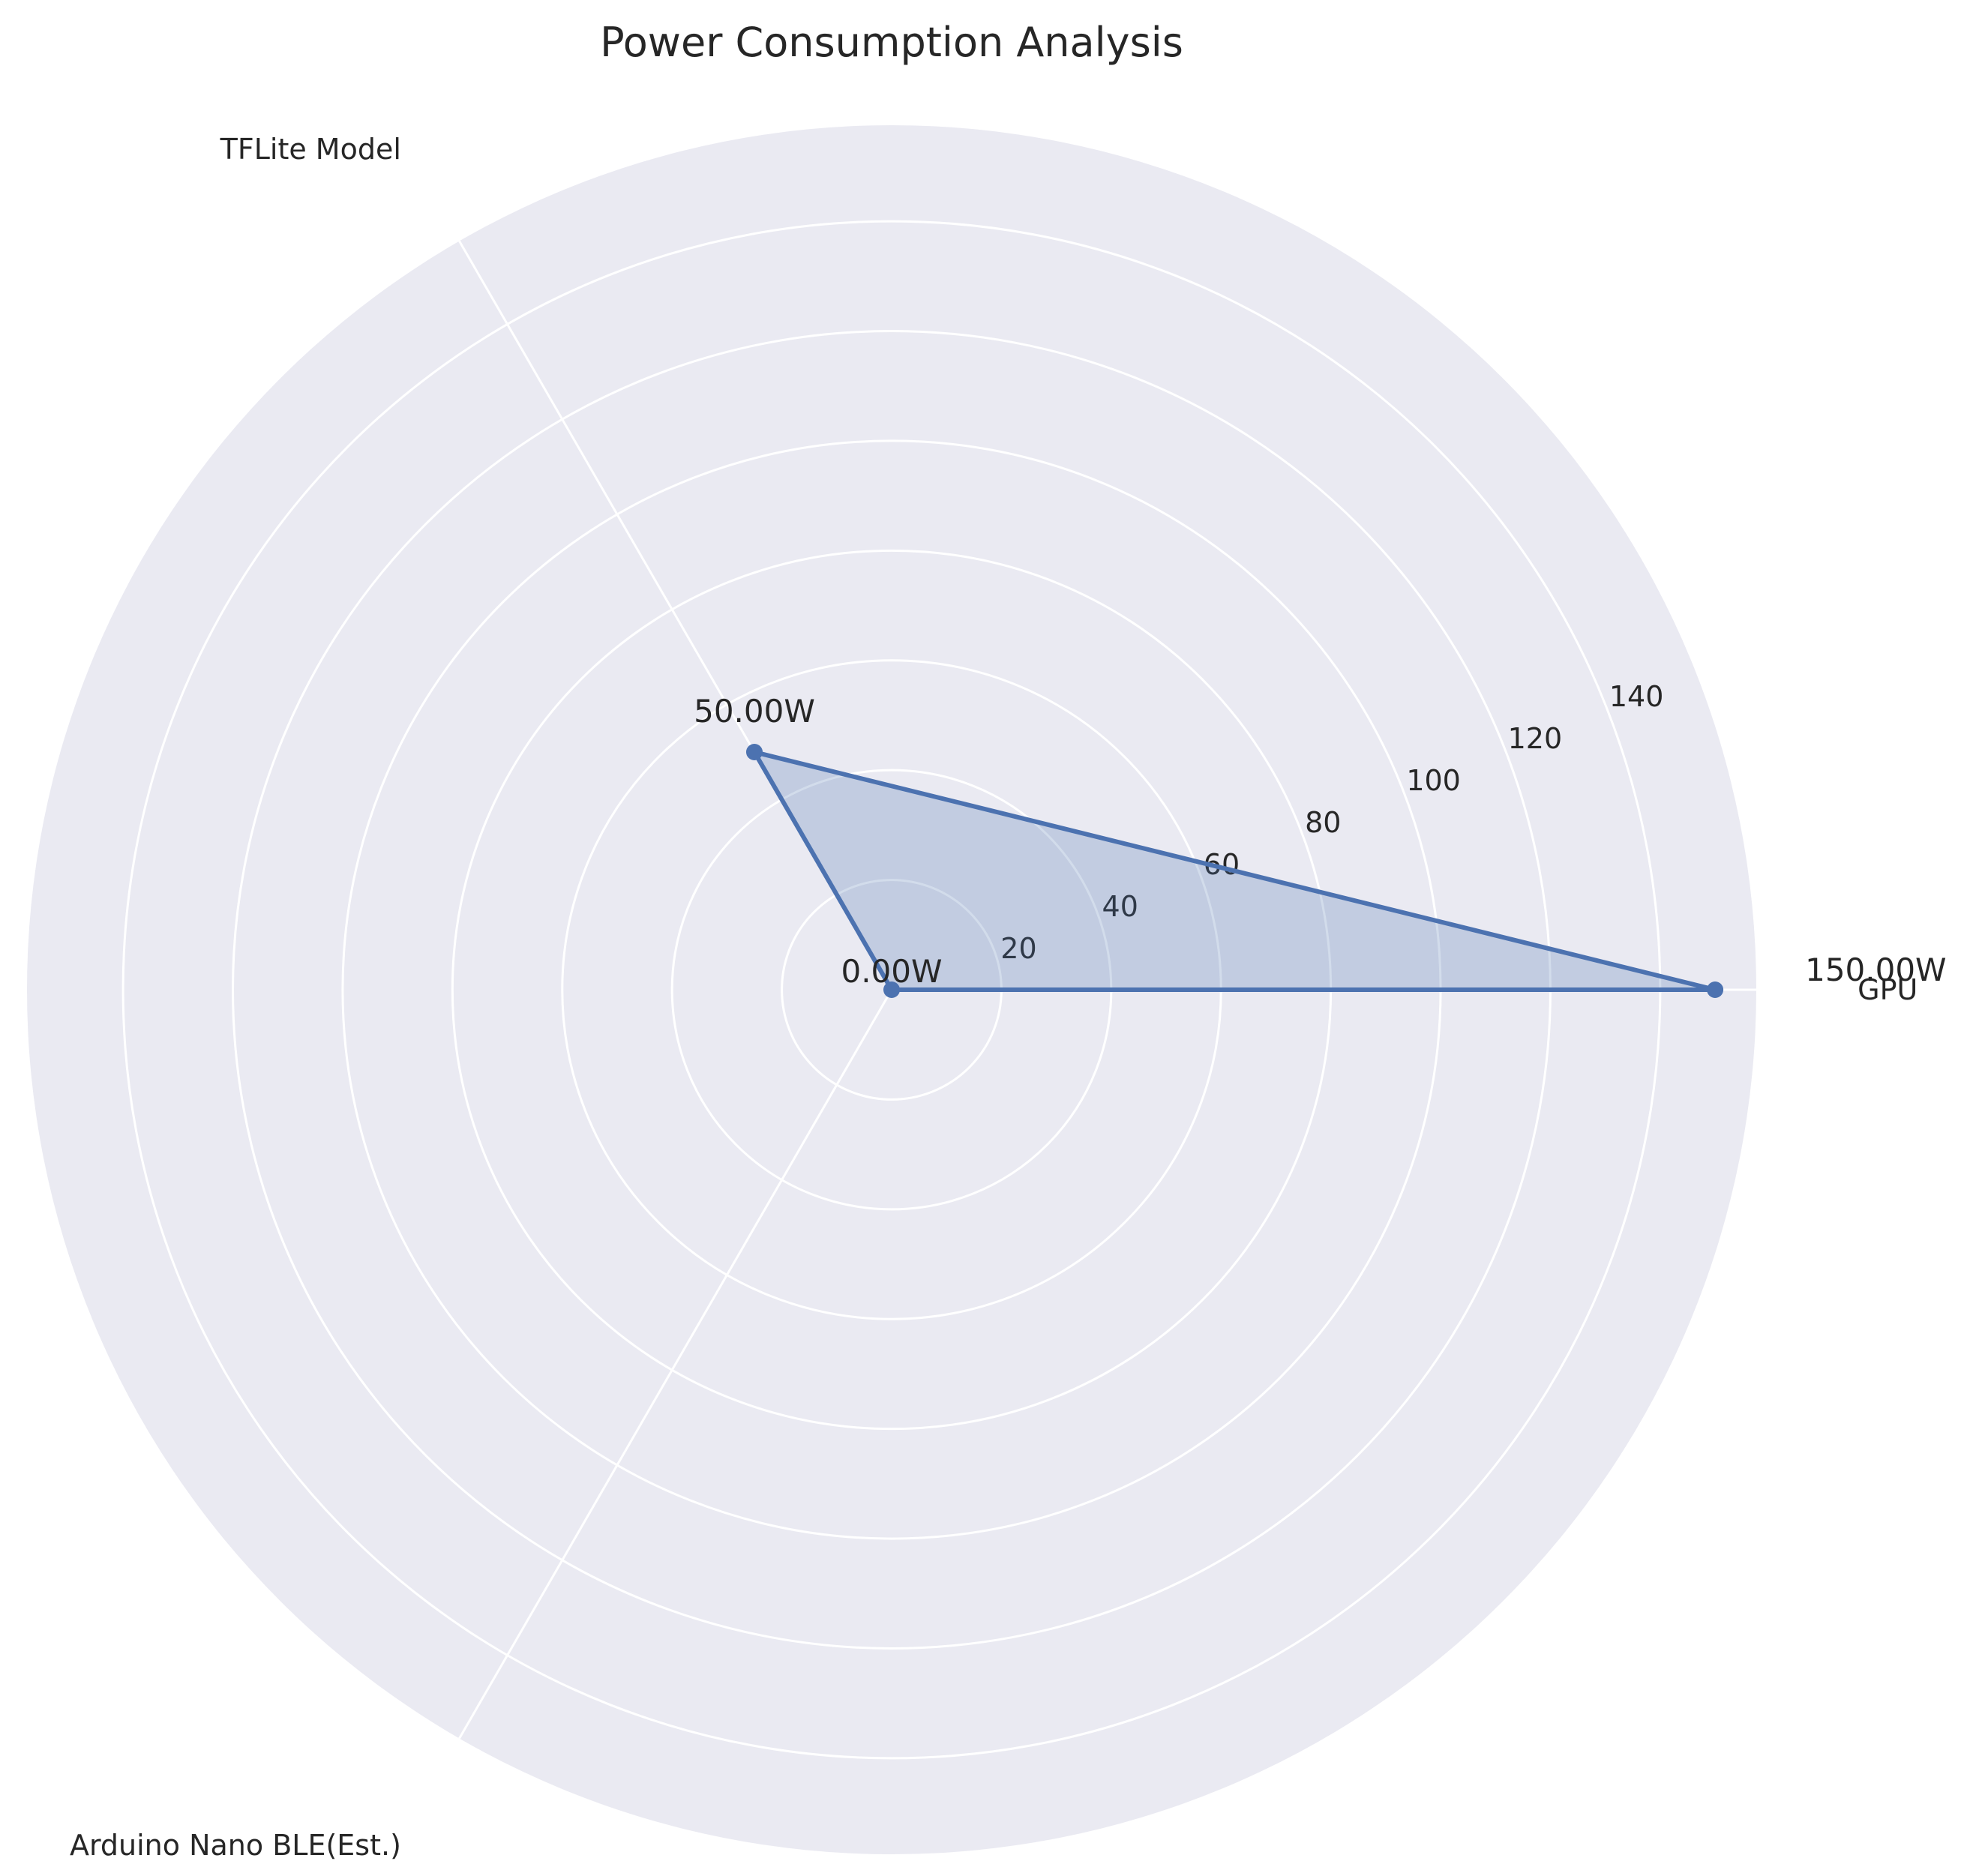 The height and width of the screenshot is (1876, 1976). What do you see at coordinates (1888, 990) in the screenshot?
I see `category-label-0: GPU` at bounding box center [1888, 990].